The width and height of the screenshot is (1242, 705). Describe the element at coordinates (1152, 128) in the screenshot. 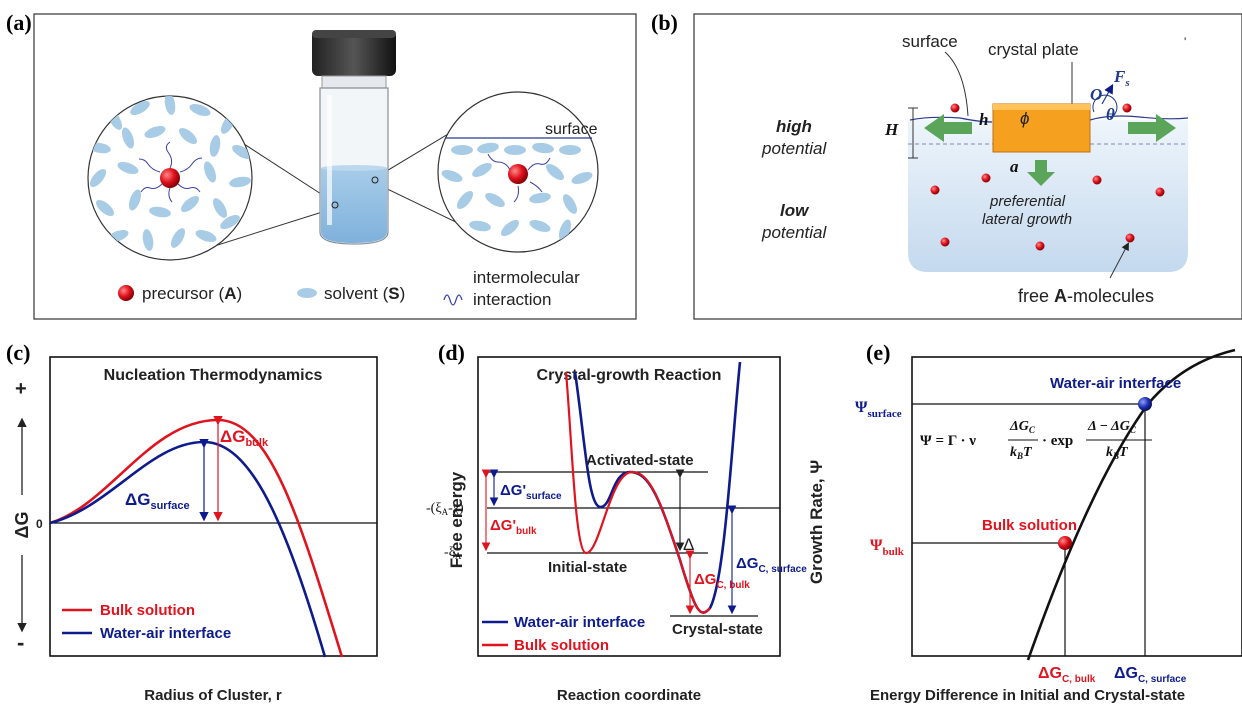

I see `right-growth-arrow` at that location.